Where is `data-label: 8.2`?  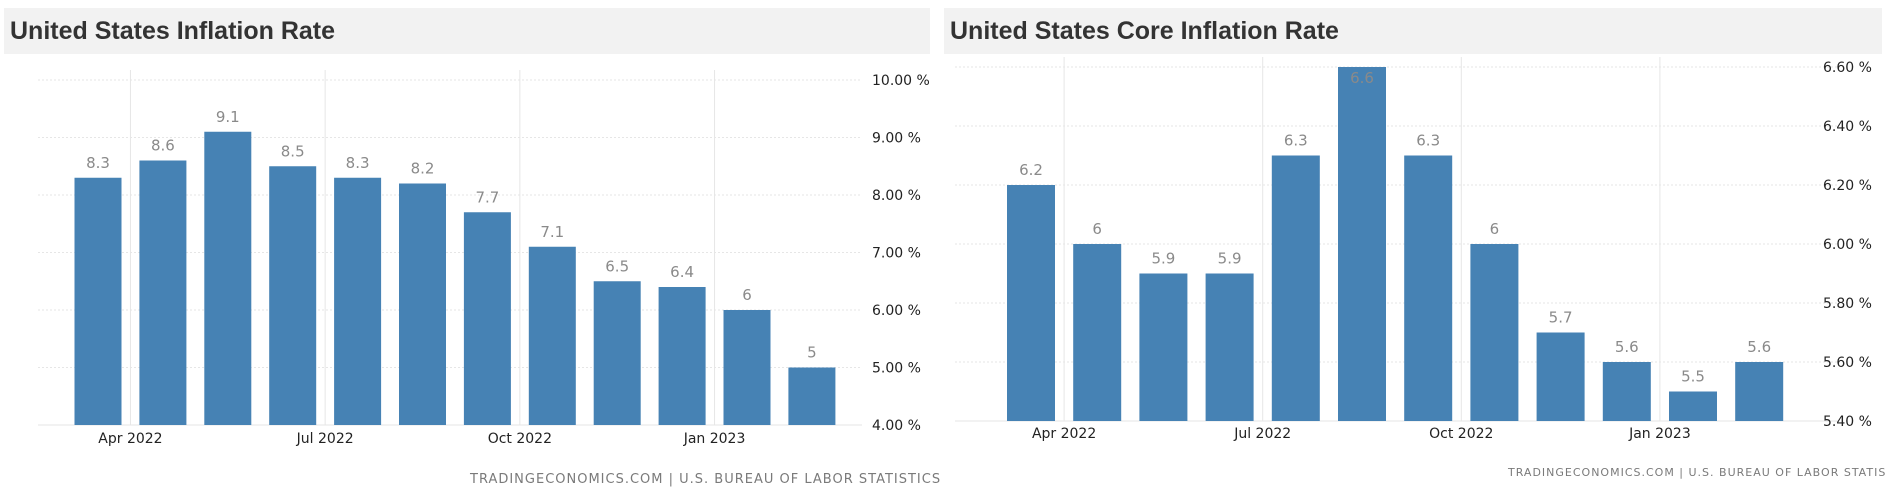
data-label: 8.2 is located at coordinates (423, 169).